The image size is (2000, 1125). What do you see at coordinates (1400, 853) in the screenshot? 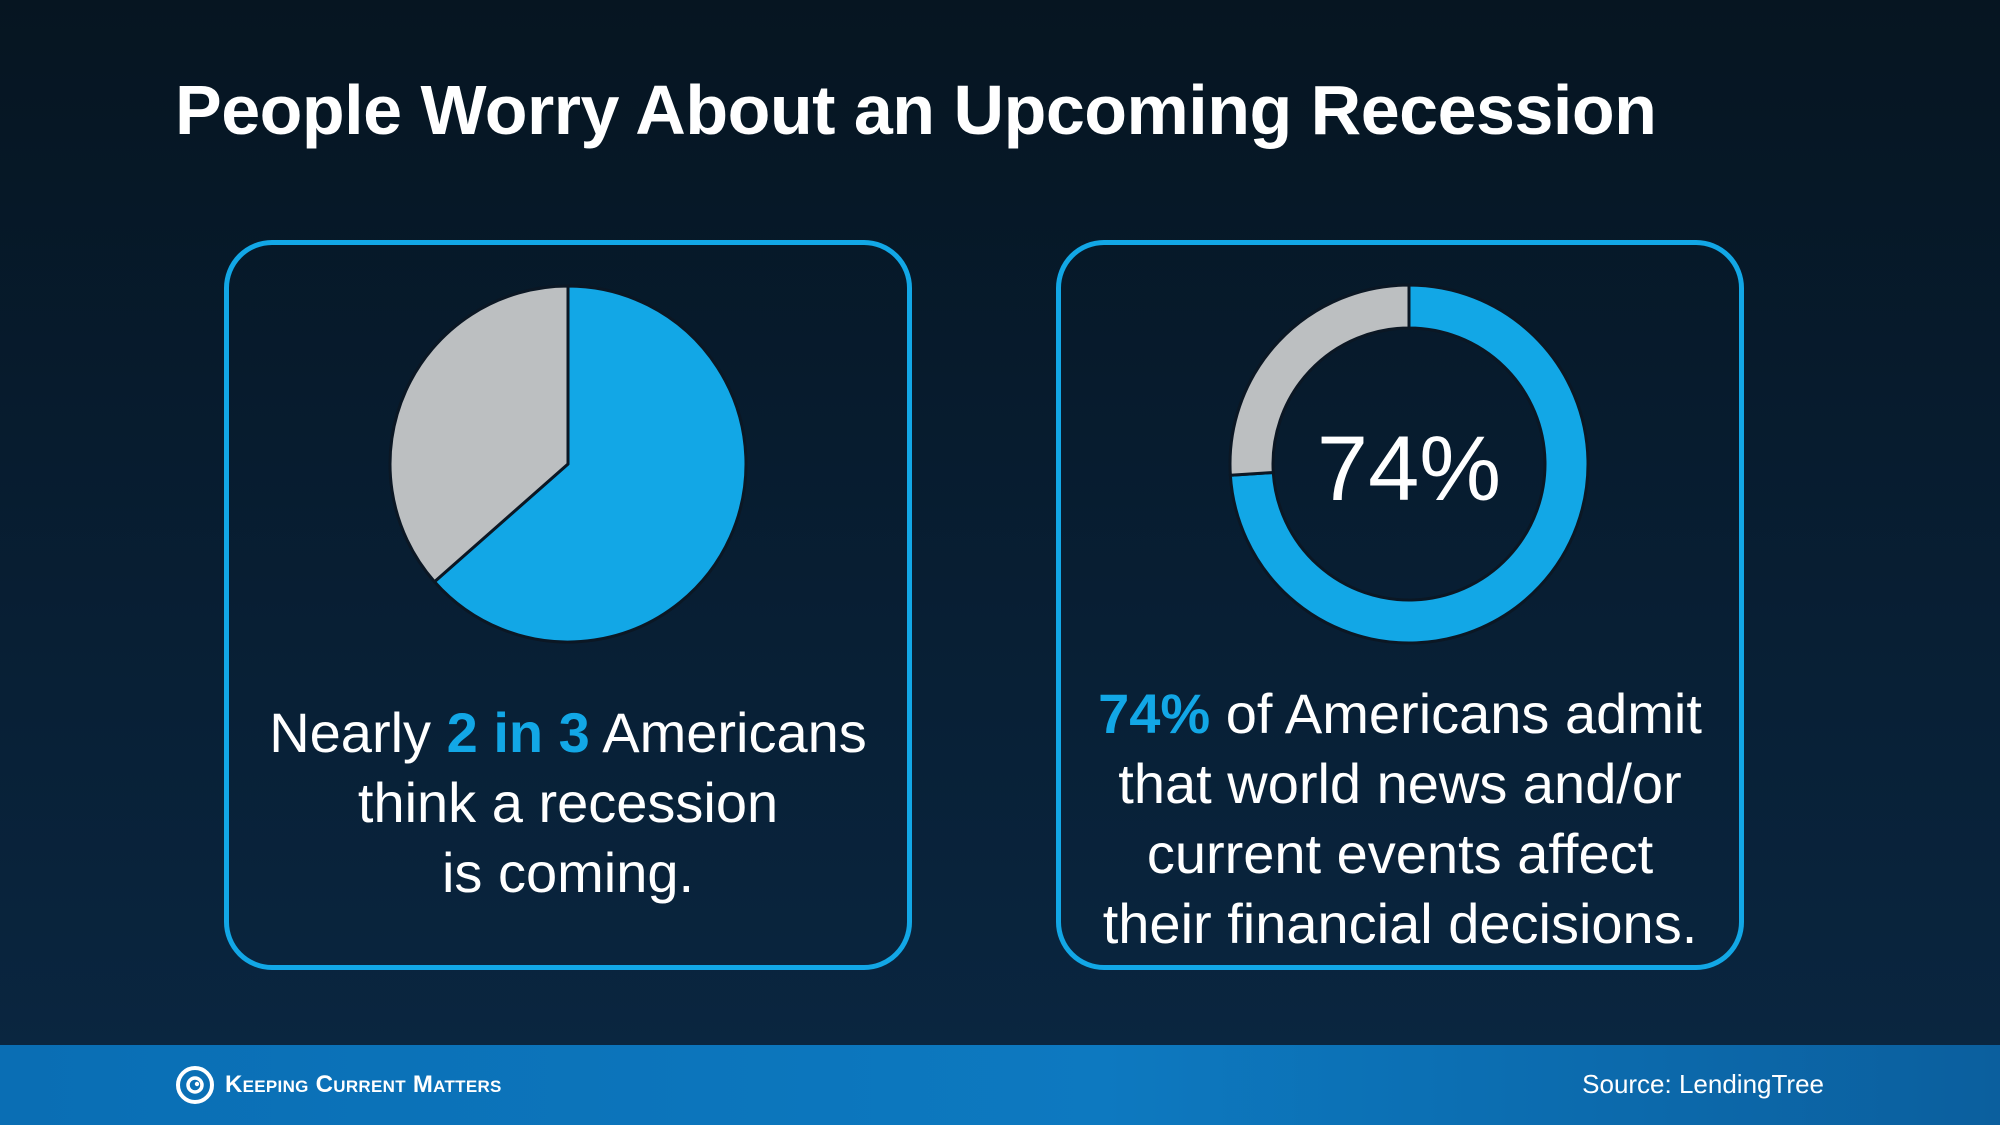
I see `caption-line-3: current events affect` at bounding box center [1400, 853].